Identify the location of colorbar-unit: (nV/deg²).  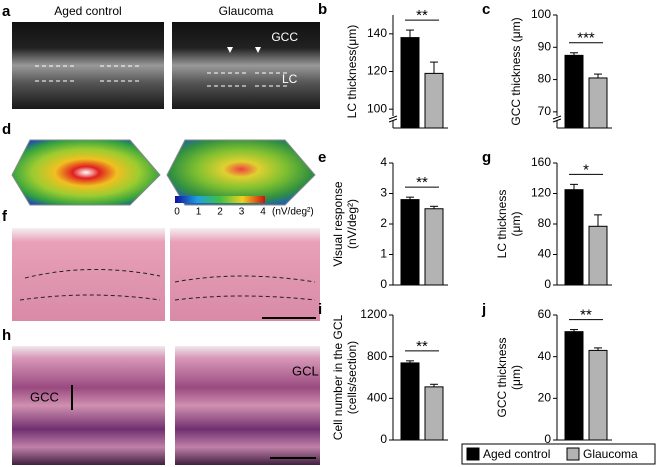
(293, 212).